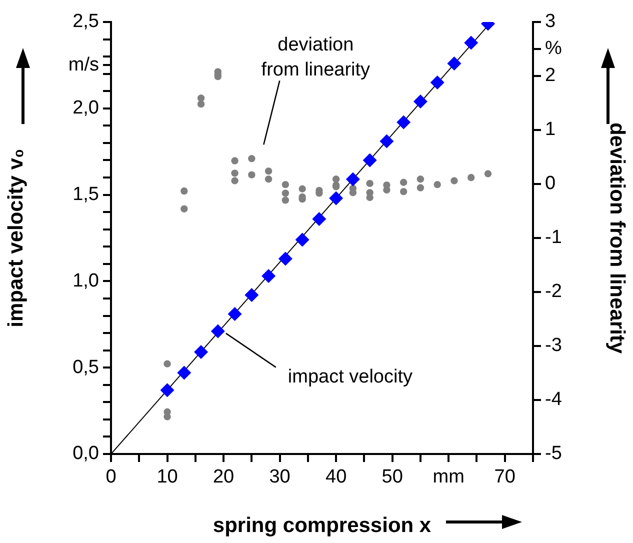  Describe the element at coordinates (85, 453) in the screenshot. I see `y-tick-label: 0,0` at that location.